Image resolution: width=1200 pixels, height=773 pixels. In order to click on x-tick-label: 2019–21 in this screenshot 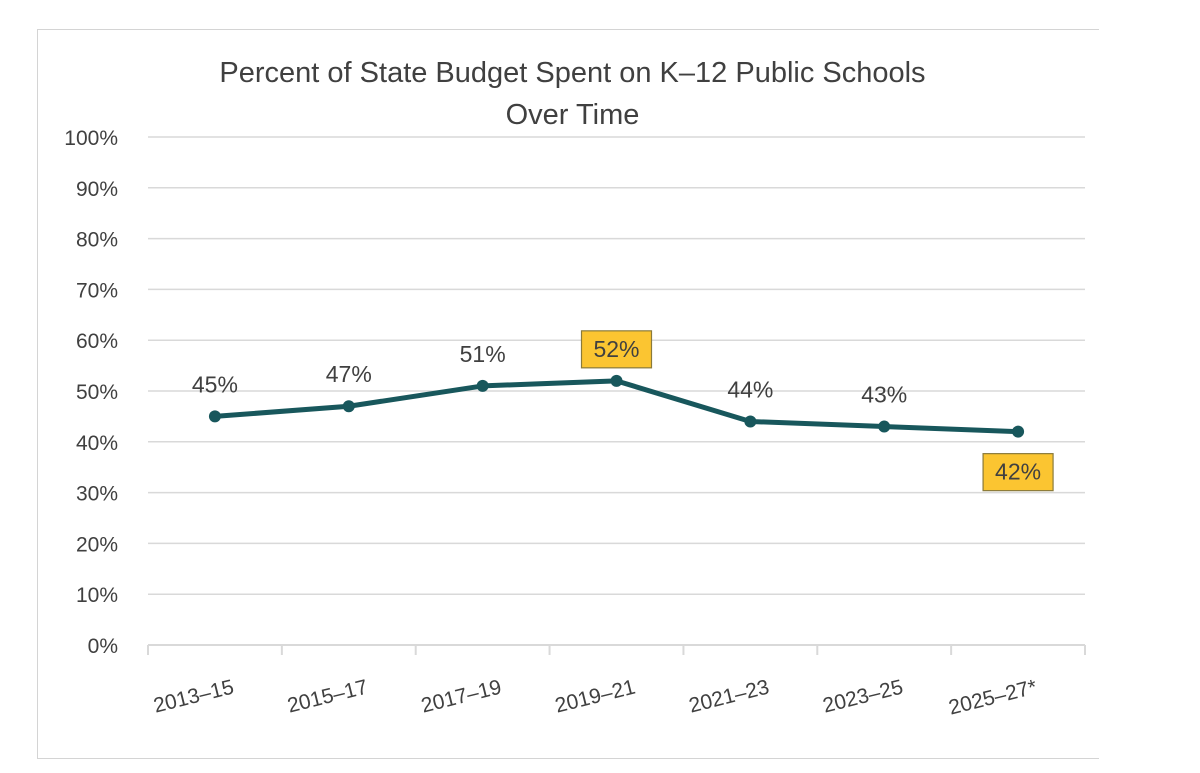, I will do `click(595, 697)`.